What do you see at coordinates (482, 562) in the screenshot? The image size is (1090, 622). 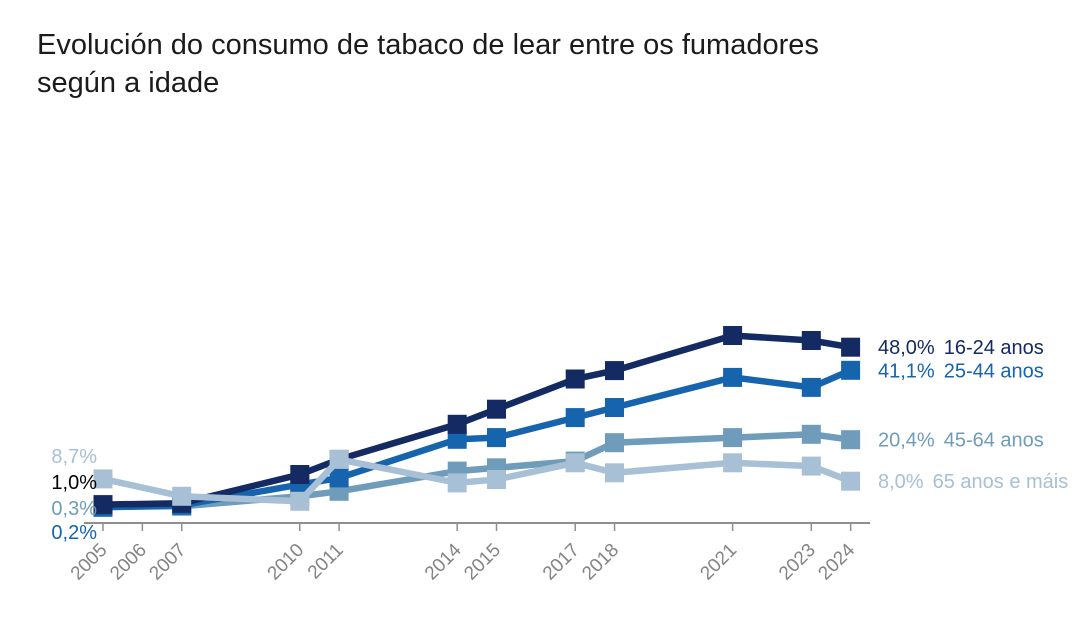 I see `x-axis-tick-label: 2015` at bounding box center [482, 562].